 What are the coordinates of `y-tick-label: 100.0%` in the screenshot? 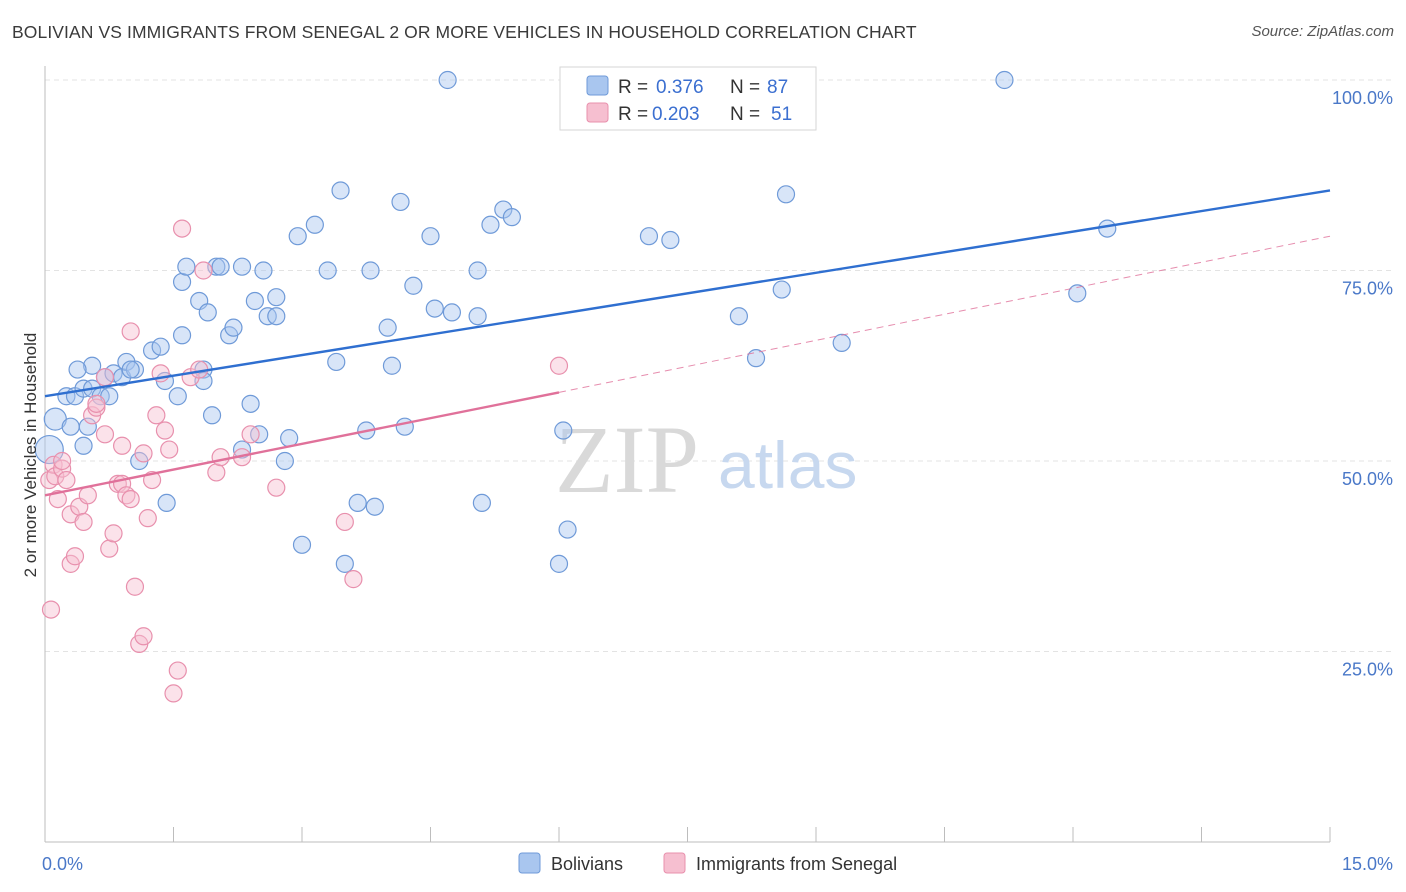 It's located at (1362, 98).